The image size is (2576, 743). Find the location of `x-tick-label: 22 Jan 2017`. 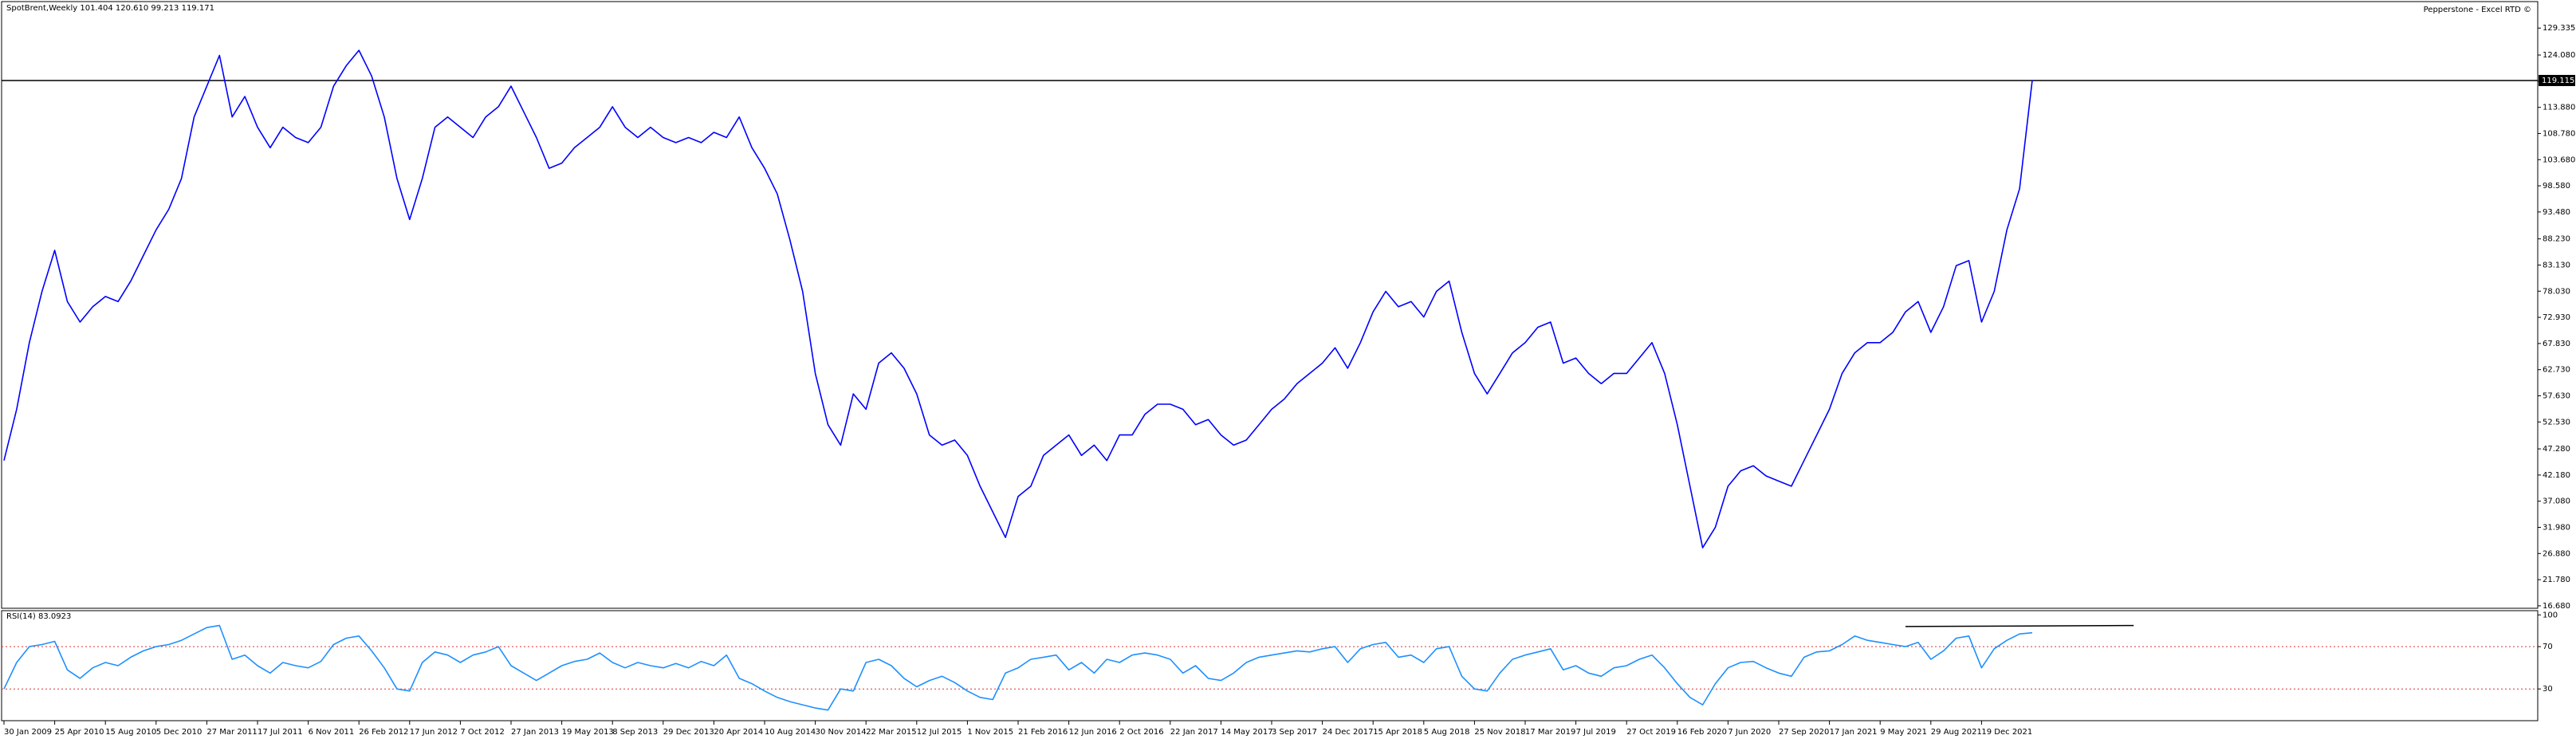

x-tick-label: 22 Jan 2017 is located at coordinates (1194, 732).